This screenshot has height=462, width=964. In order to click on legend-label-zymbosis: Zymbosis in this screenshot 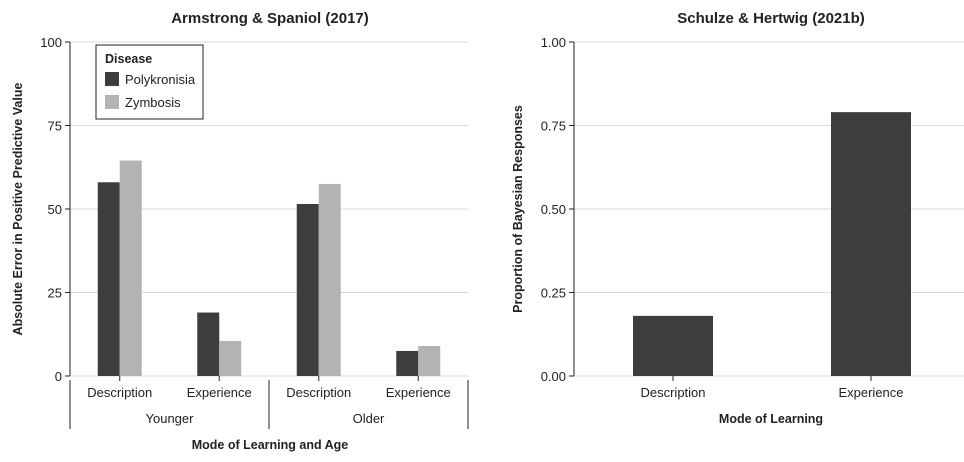, I will do `click(153, 102)`.